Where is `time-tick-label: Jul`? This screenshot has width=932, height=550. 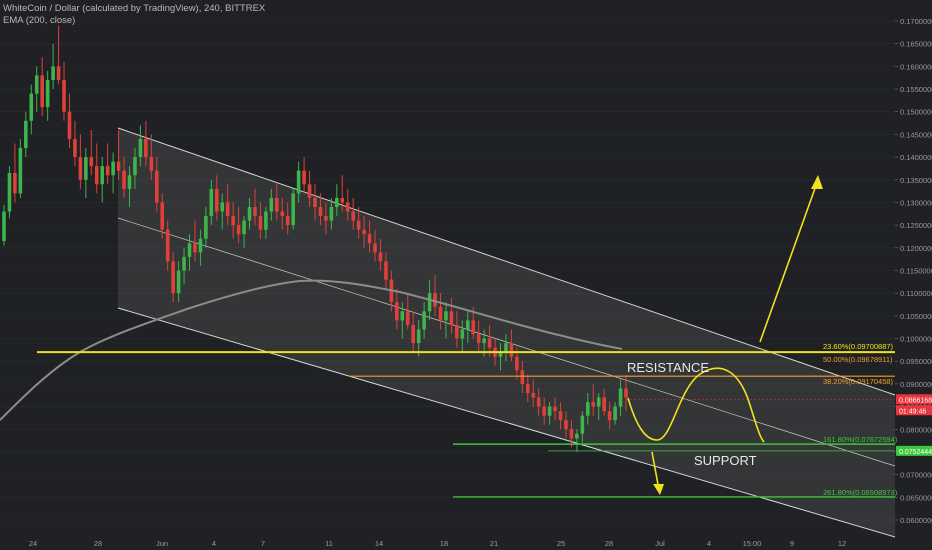 time-tick-label: Jul is located at coordinates (660, 543).